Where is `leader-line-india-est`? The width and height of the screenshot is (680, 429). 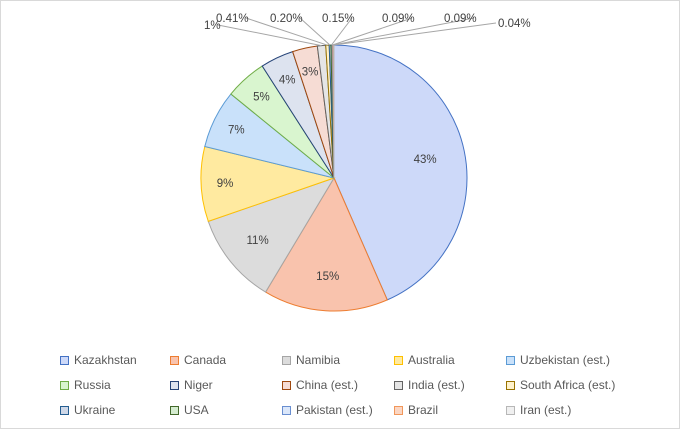
leader-line-india-est is located at coordinates (269, 35).